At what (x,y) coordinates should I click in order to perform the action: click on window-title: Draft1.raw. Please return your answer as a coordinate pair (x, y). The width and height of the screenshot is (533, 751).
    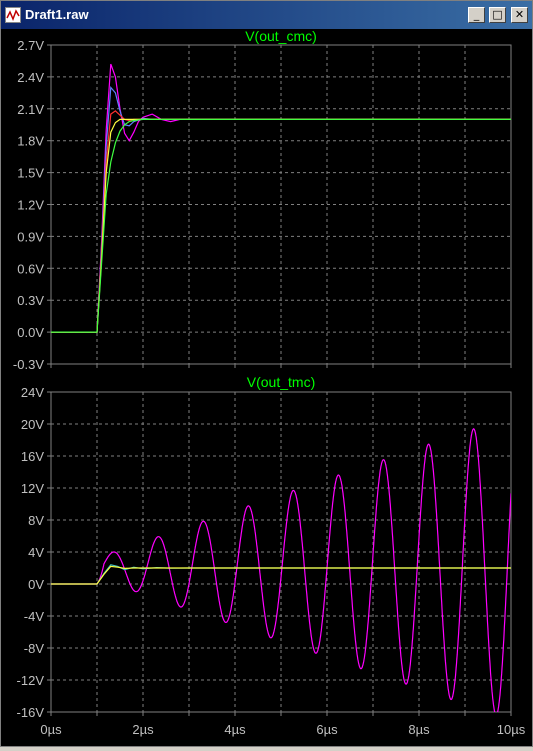
    Looking at the image, I should click on (57, 14).